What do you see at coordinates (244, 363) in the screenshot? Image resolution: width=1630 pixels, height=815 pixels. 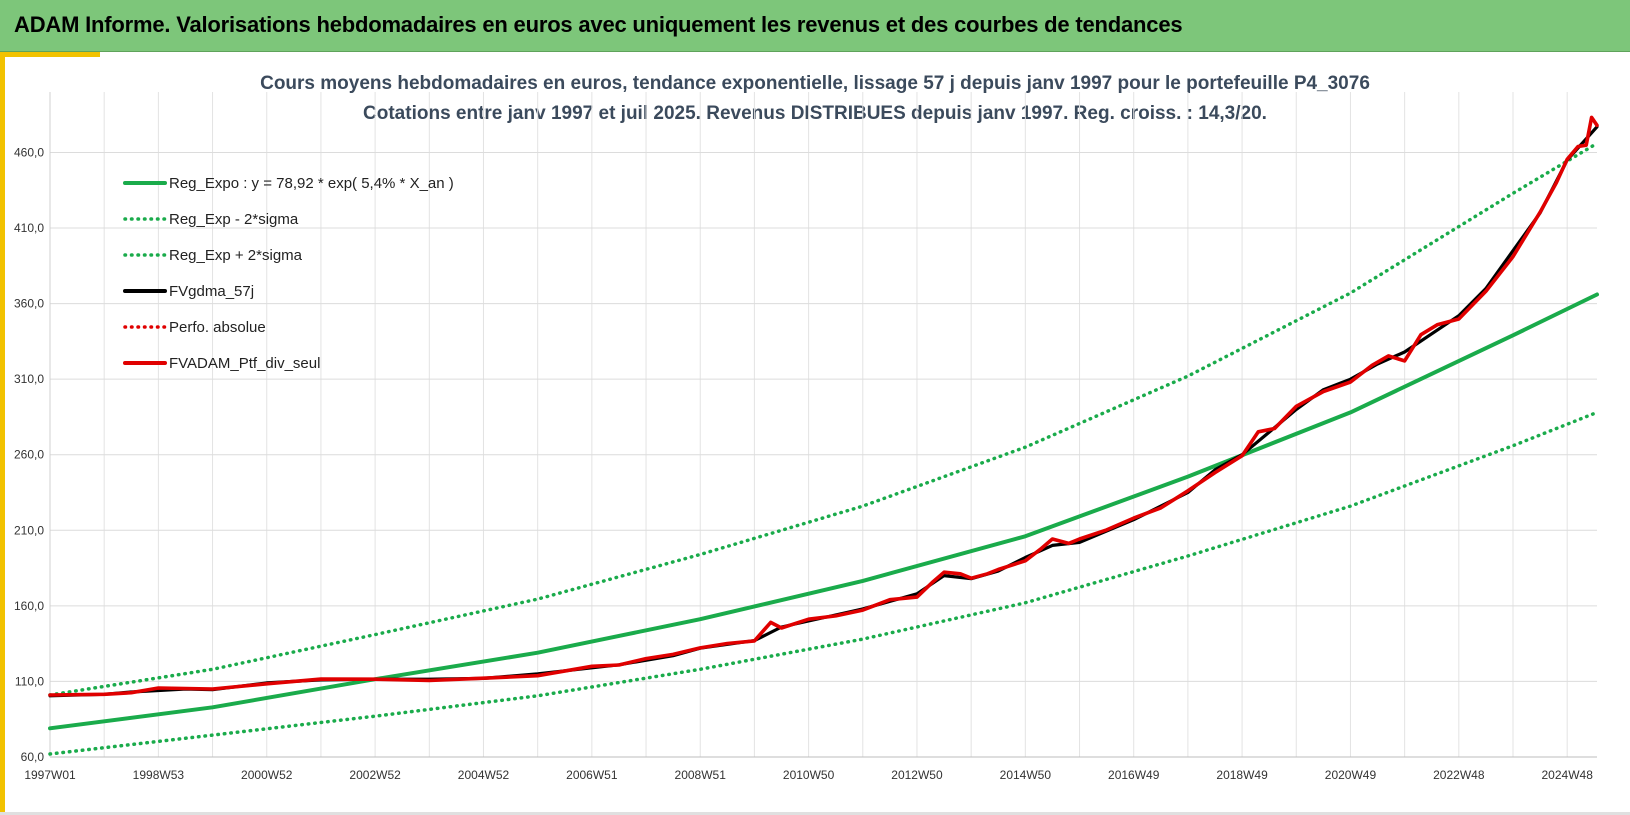 I see `legend-label: FVADAM_Ptf_div_seul` at bounding box center [244, 363].